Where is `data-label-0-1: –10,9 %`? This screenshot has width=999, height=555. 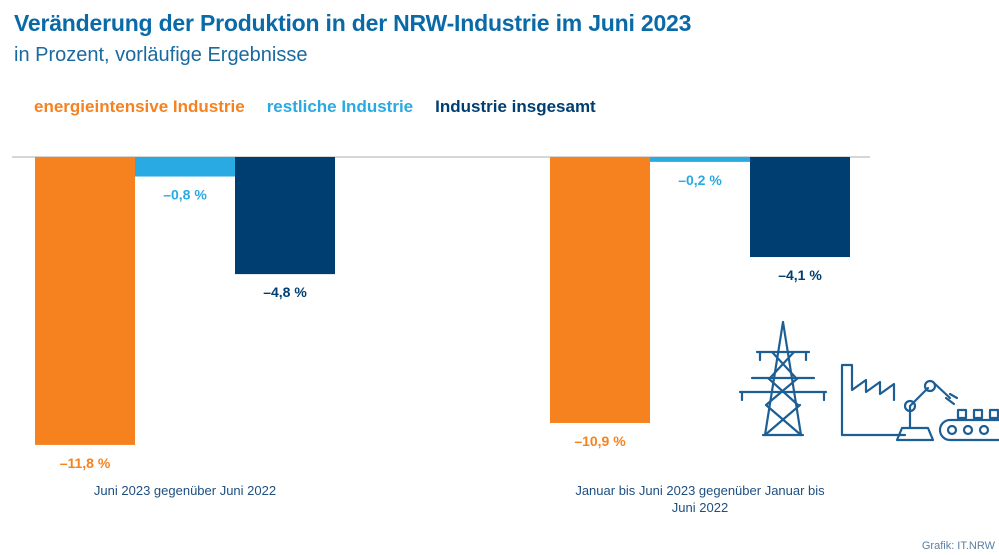
data-label-0-1: –10,9 % is located at coordinates (600, 441).